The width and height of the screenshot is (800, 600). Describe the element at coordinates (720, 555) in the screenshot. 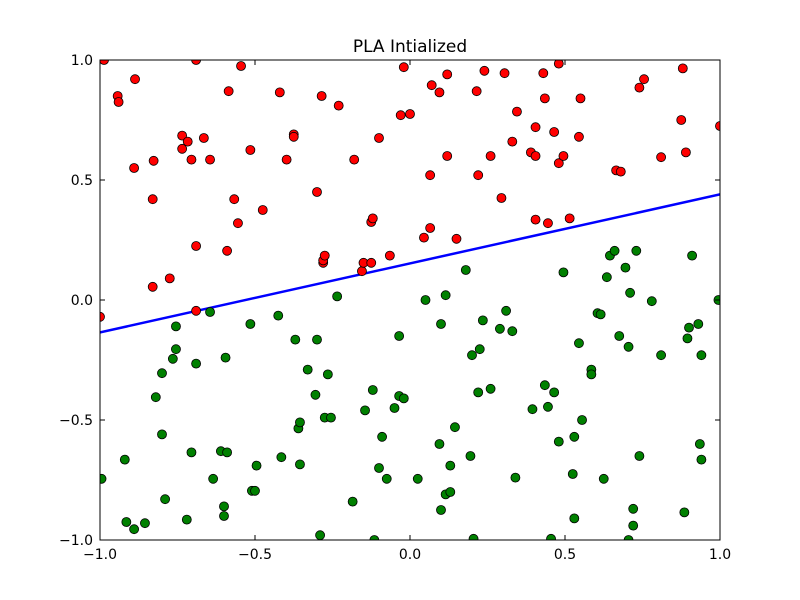

I see `x-tick-label: 1.0` at that location.